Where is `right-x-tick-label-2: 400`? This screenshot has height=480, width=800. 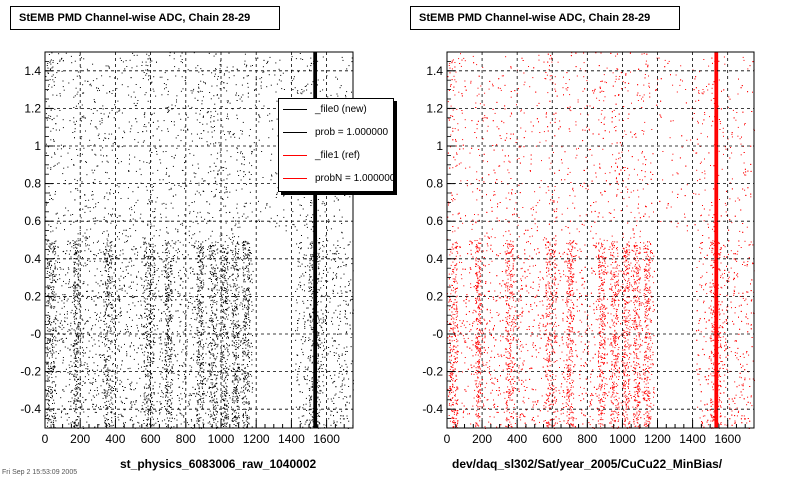
right-x-tick-label-2: 400 is located at coordinates (517, 439).